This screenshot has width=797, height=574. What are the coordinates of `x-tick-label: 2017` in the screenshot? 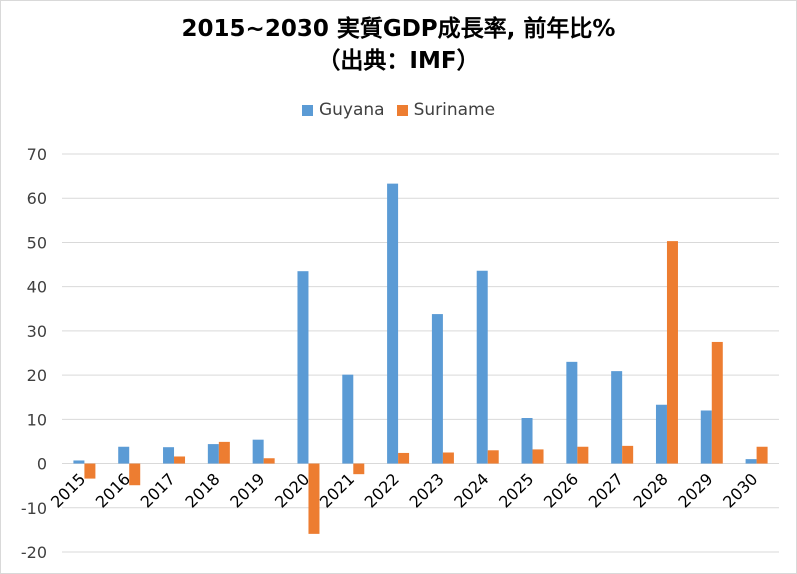 It's located at (158, 490).